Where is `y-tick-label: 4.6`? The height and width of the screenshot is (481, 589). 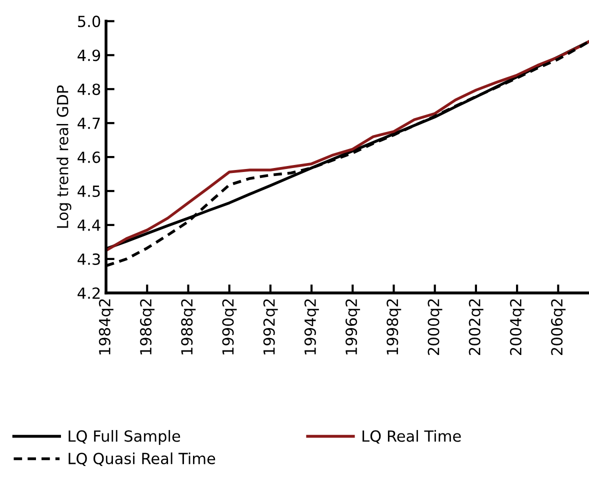 y-tick-label: 4.6 is located at coordinates (89, 158).